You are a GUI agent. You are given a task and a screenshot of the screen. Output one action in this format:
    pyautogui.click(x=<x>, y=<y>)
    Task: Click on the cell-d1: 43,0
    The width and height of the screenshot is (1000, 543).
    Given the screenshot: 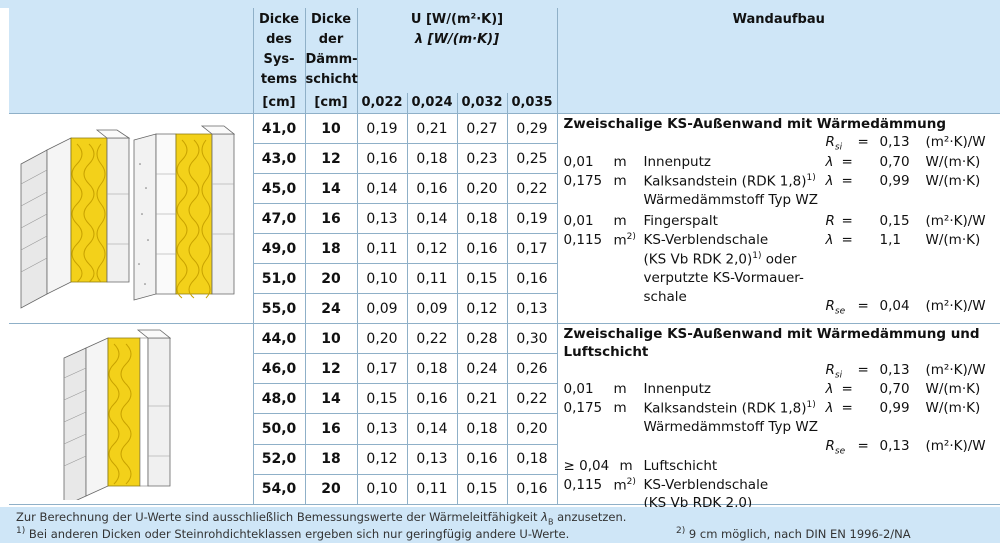 What is the action you would take?
    pyautogui.click(x=279, y=158)
    